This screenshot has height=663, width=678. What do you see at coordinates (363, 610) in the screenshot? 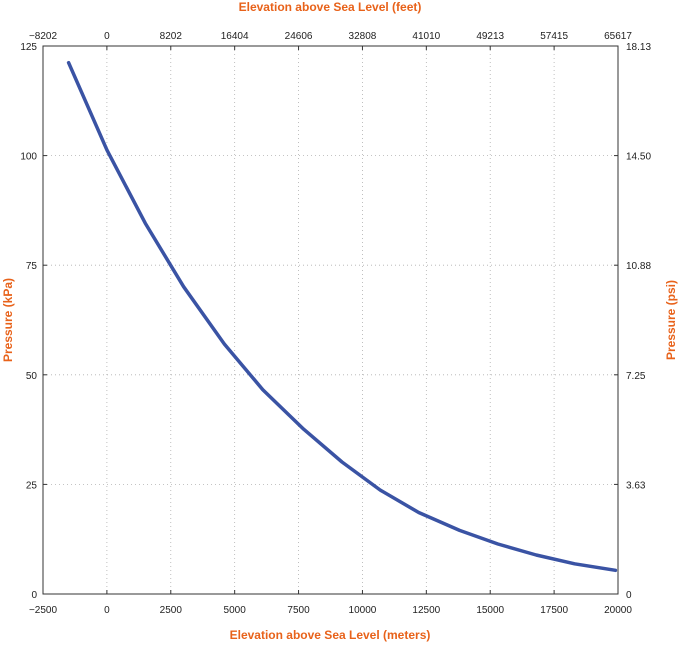
I see `x-tick-label: 10000` at bounding box center [363, 610].